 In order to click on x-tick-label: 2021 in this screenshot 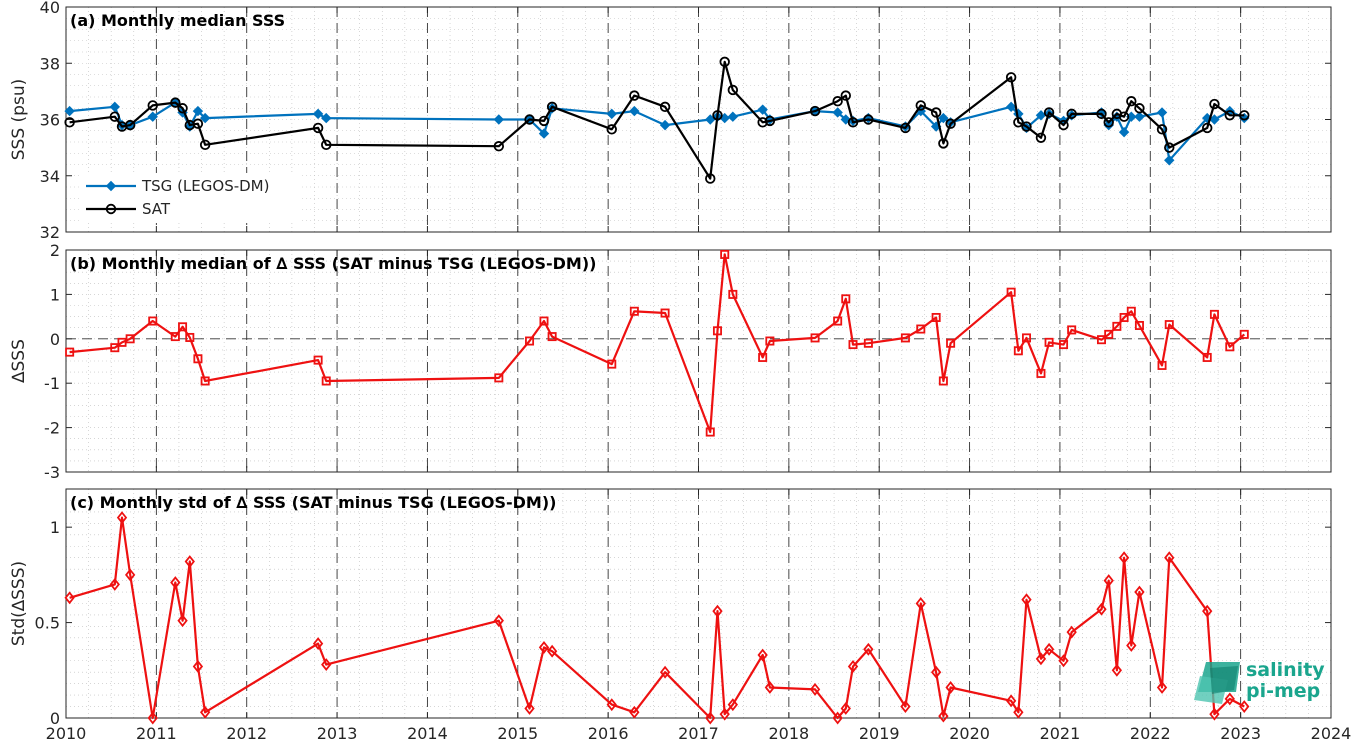, I will do `click(1060, 733)`.